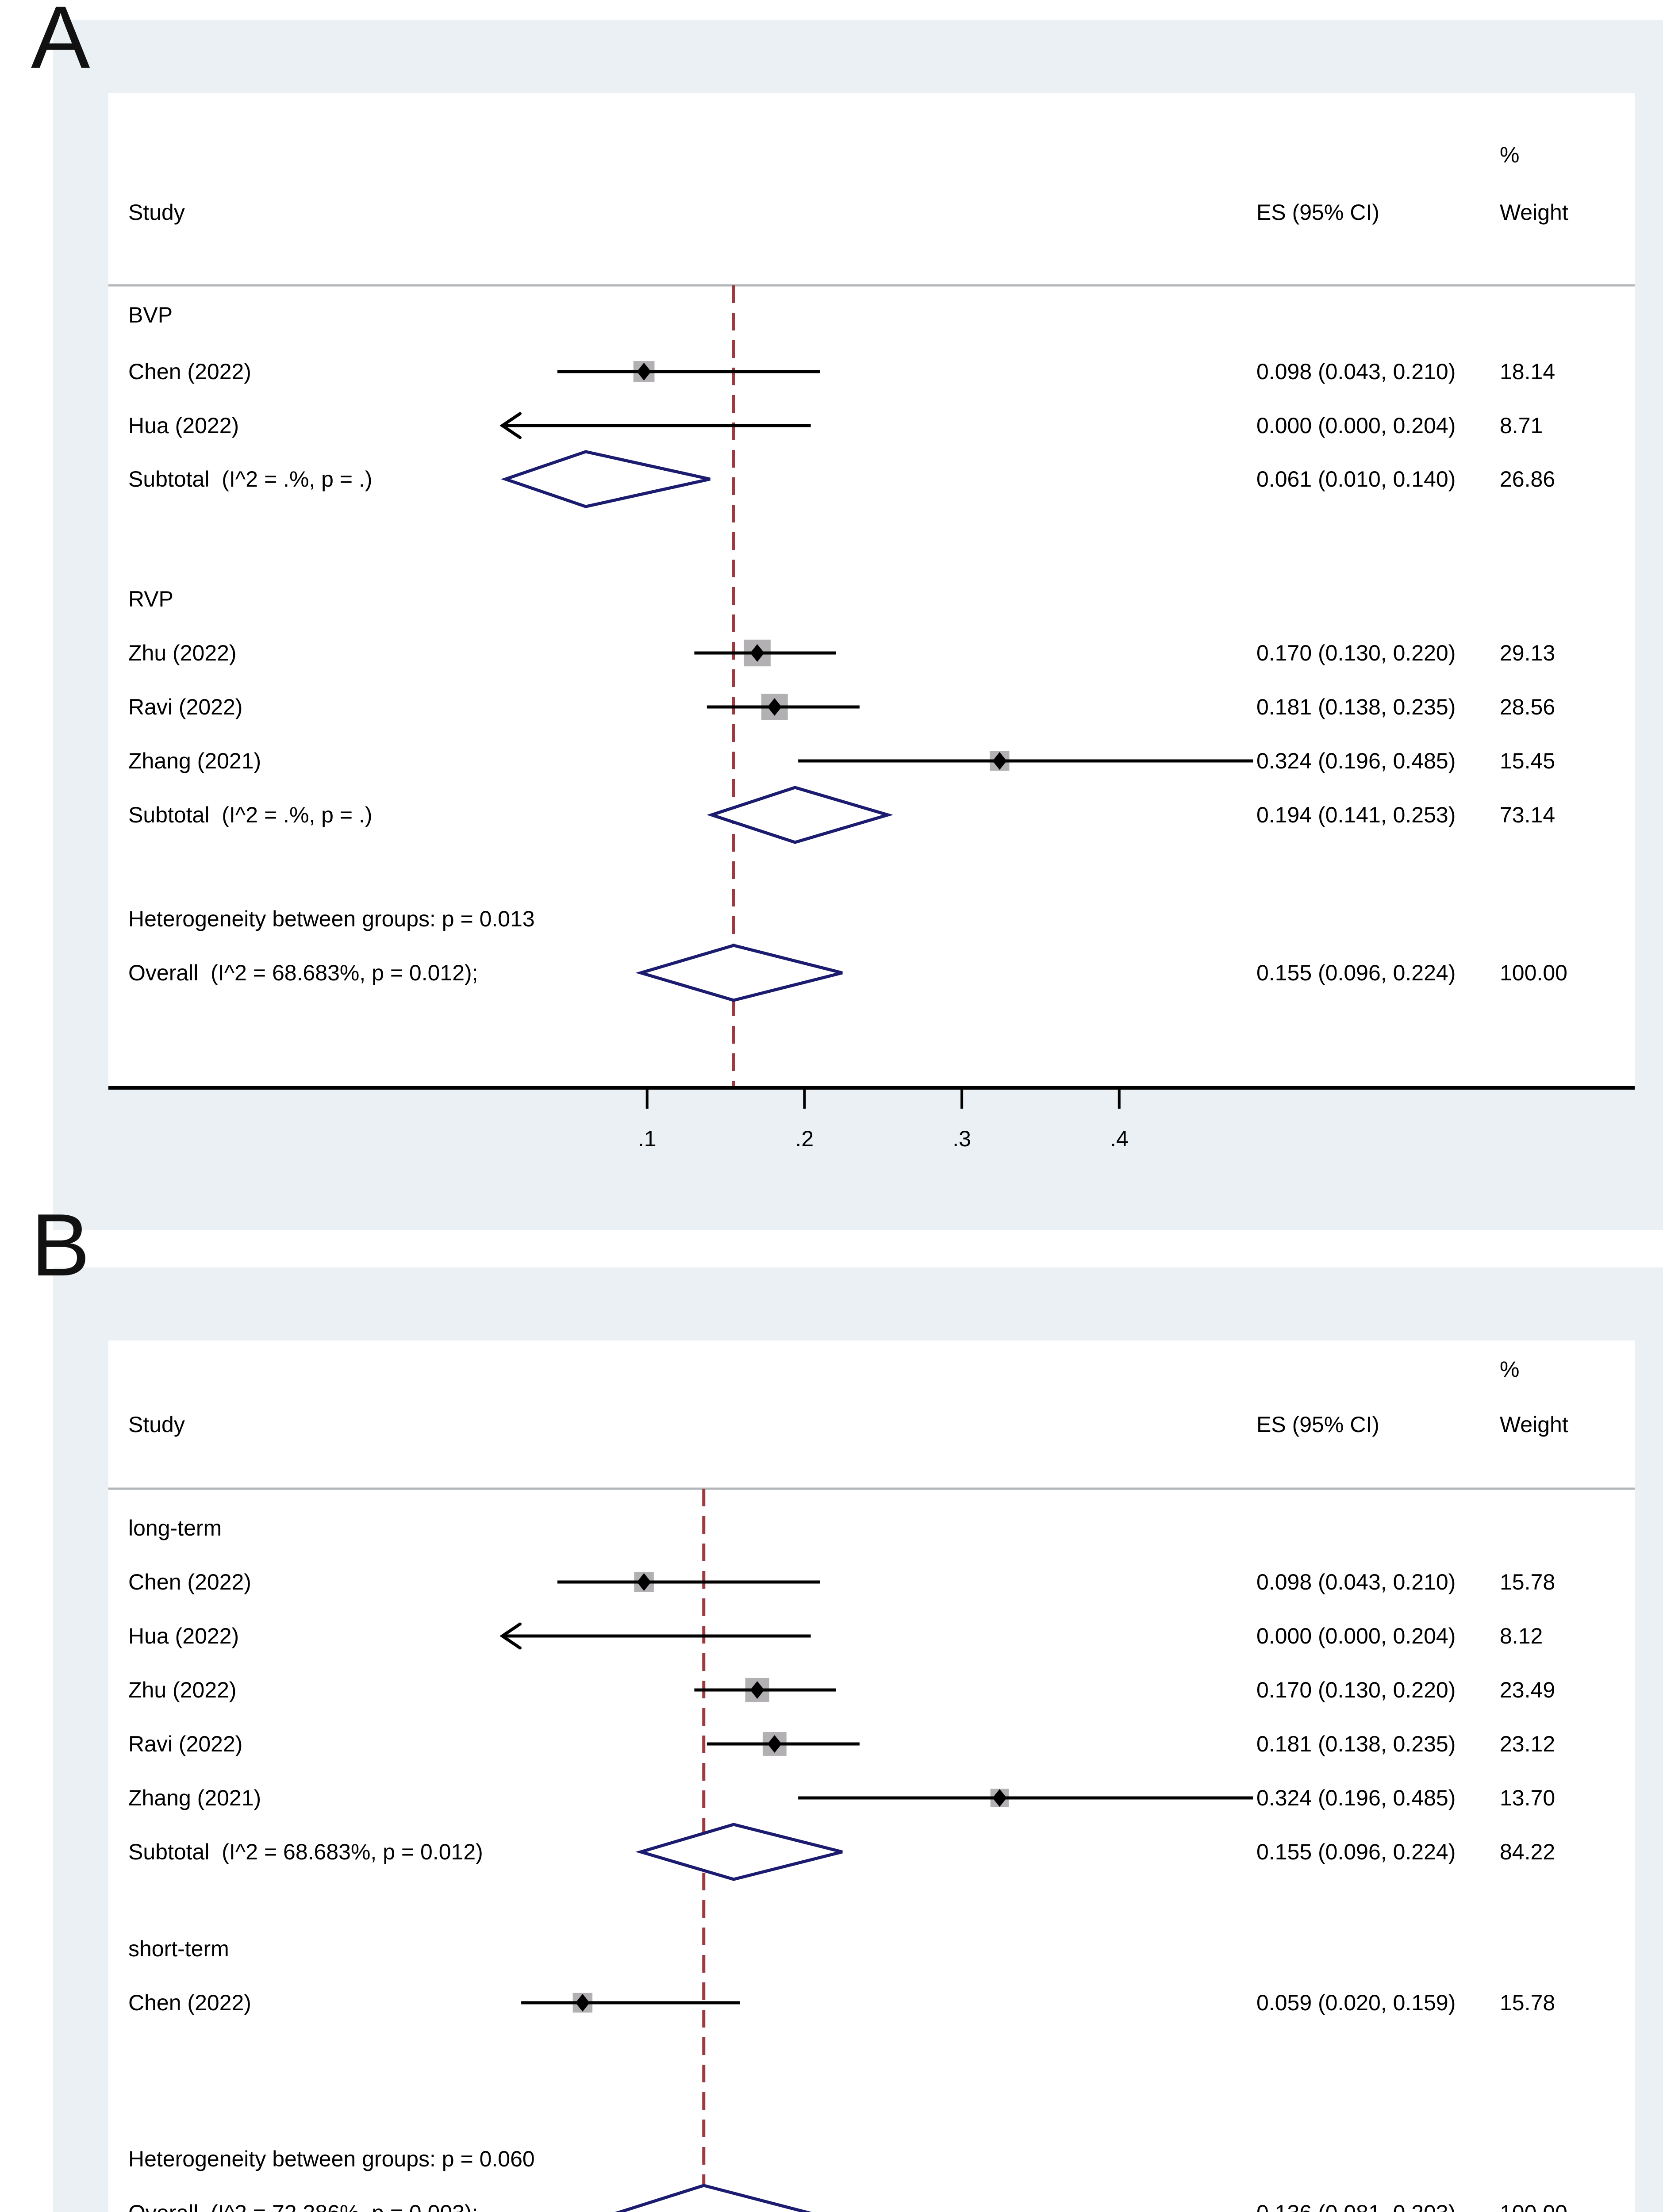 The height and width of the screenshot is (2212, 1663). Describe the element at coordinates (175, 1528) in the screenshot. I see `group-label-b: long-term` at that location.